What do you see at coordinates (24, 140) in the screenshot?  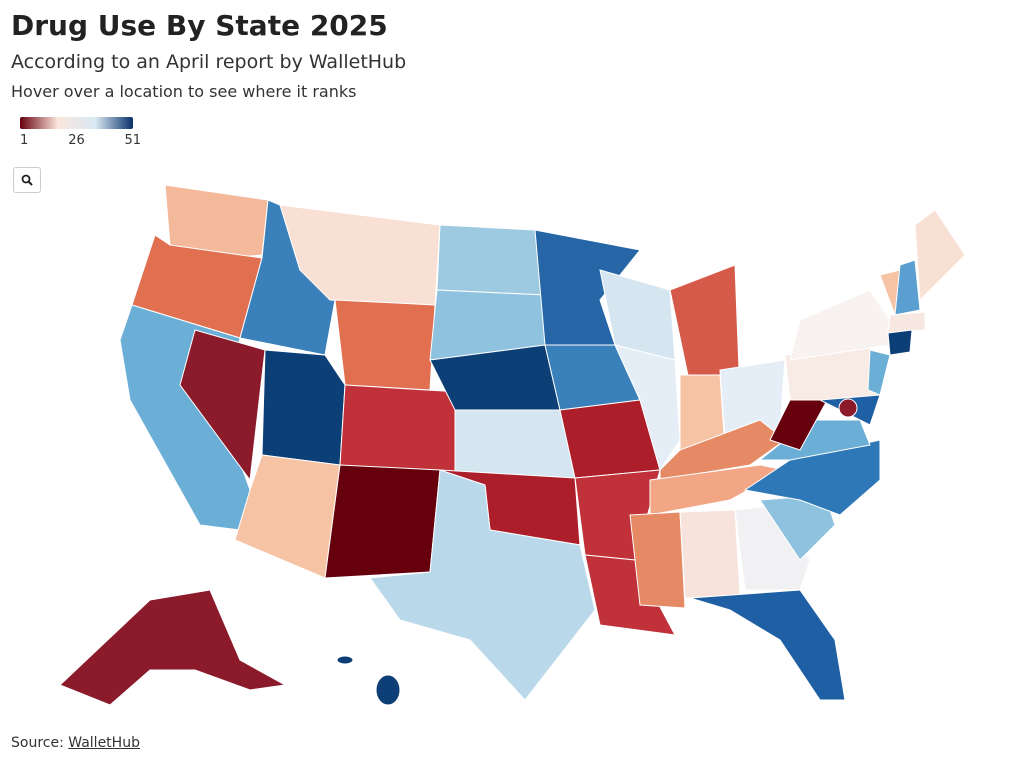 I see `legend-tick-label: 1` at bounding box center [24, 140].